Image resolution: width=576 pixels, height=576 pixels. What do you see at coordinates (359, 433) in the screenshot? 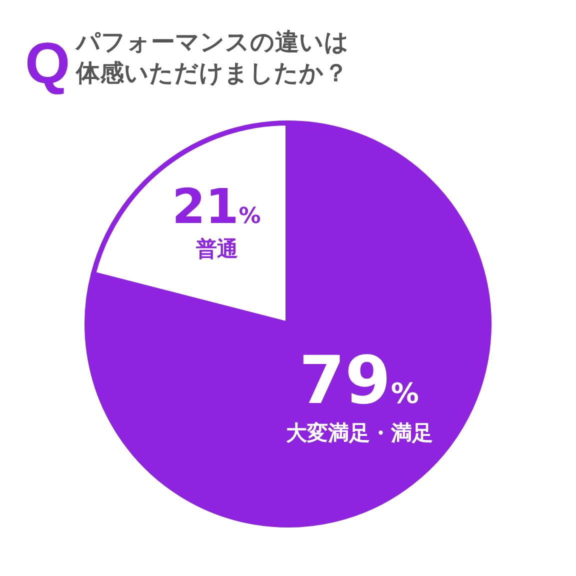
I see `slice-label: 大変満足・満足` at bounding box center [359, 433].